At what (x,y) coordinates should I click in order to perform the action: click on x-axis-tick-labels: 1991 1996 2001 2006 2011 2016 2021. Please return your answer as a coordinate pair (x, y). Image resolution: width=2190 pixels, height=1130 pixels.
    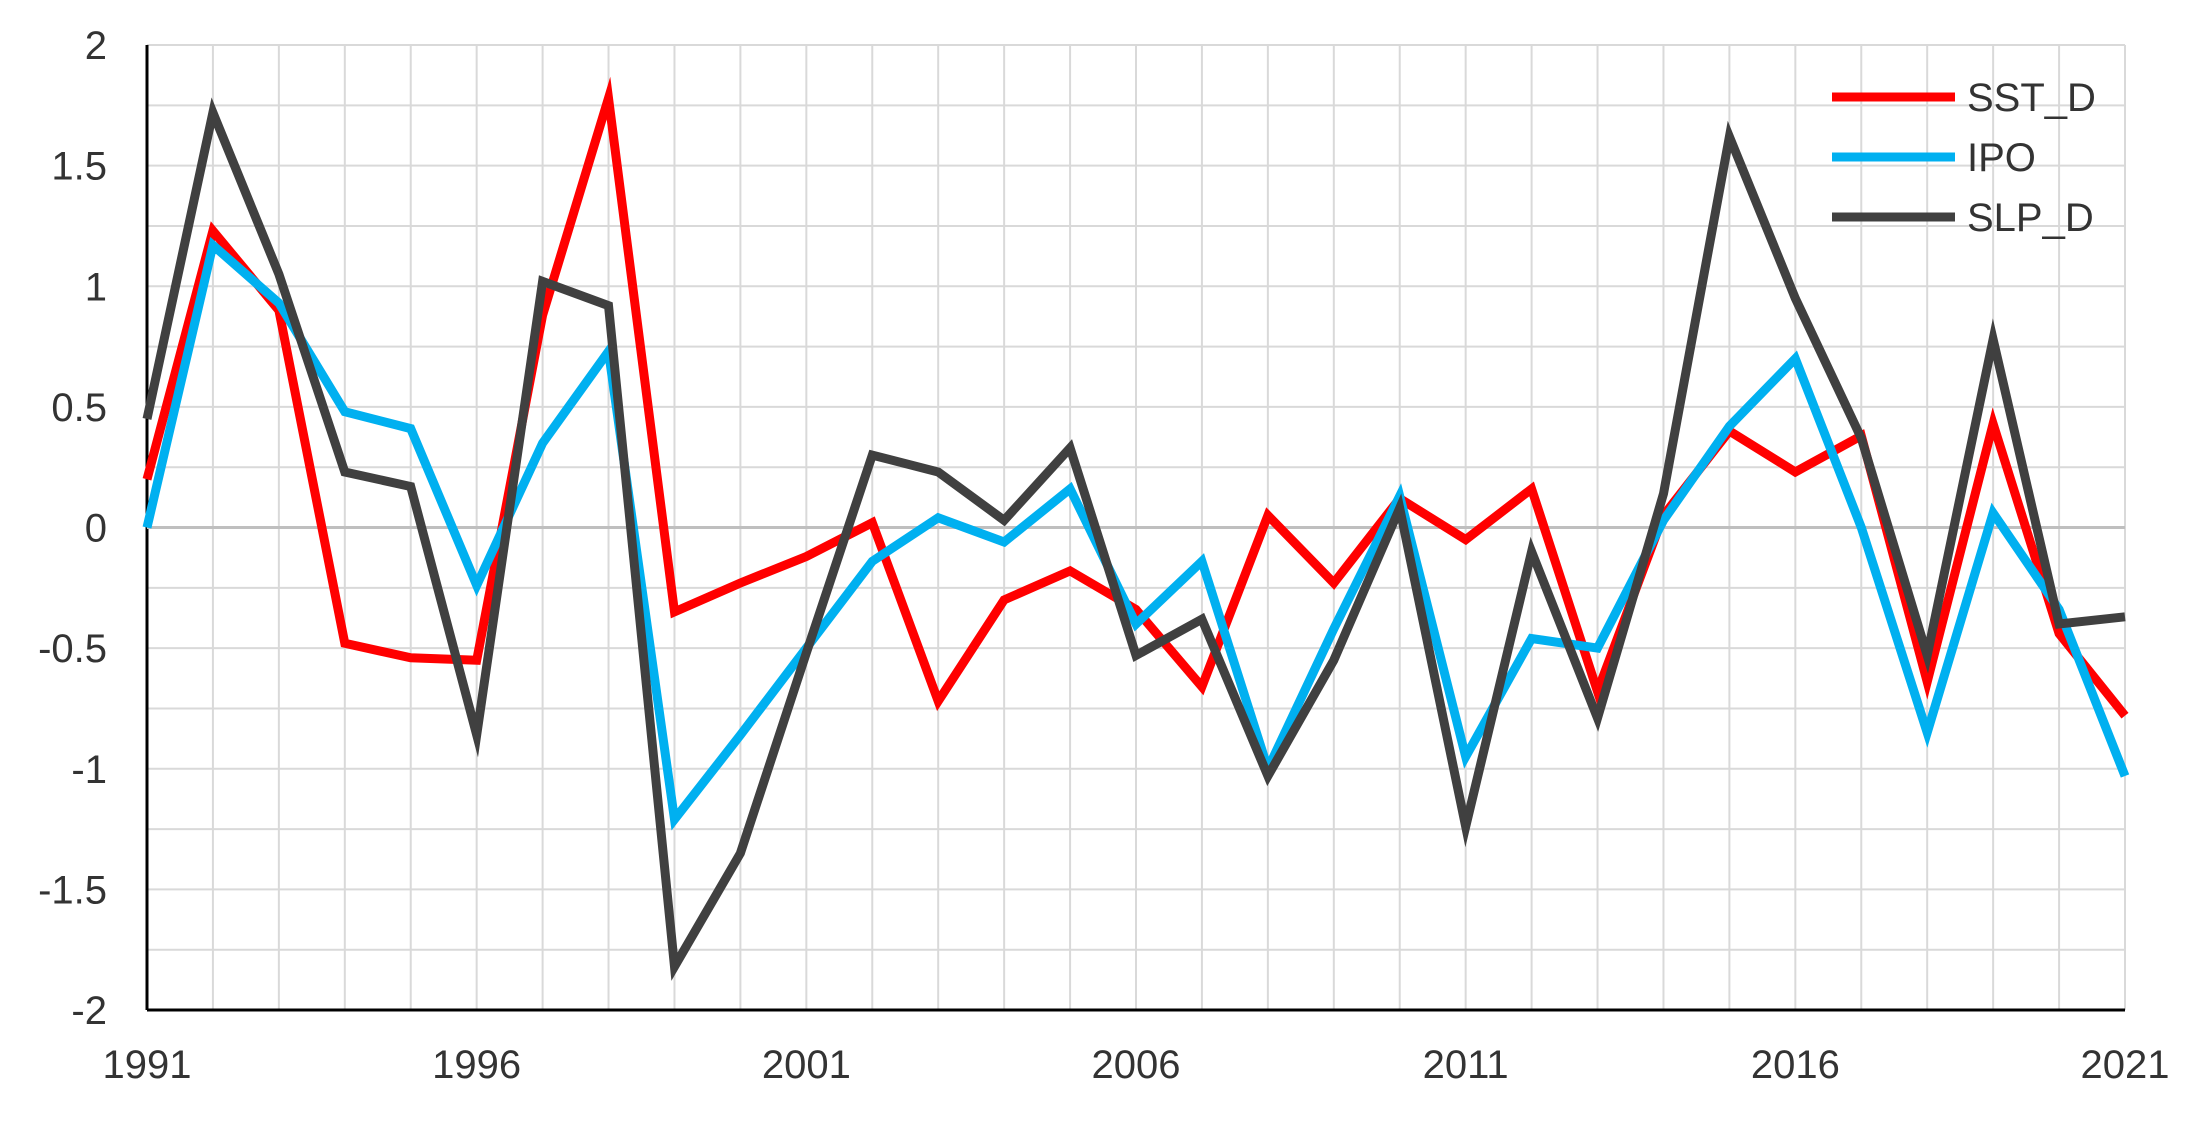
    Looking at the image, I should click on (1136, 1065).